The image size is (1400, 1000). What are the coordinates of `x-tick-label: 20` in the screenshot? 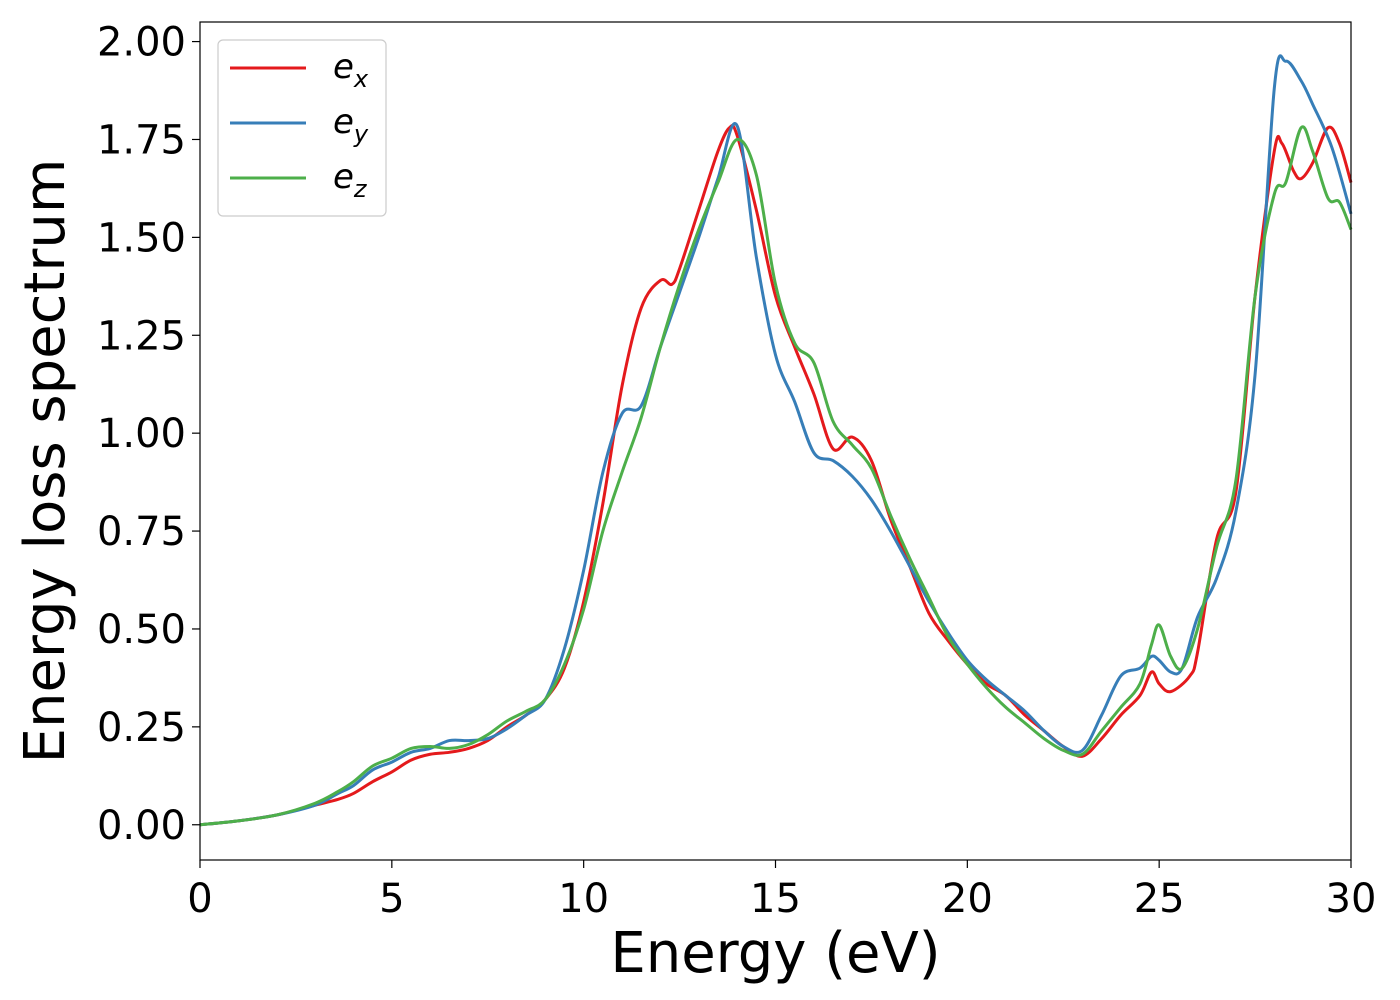 It's located at (967, 899).